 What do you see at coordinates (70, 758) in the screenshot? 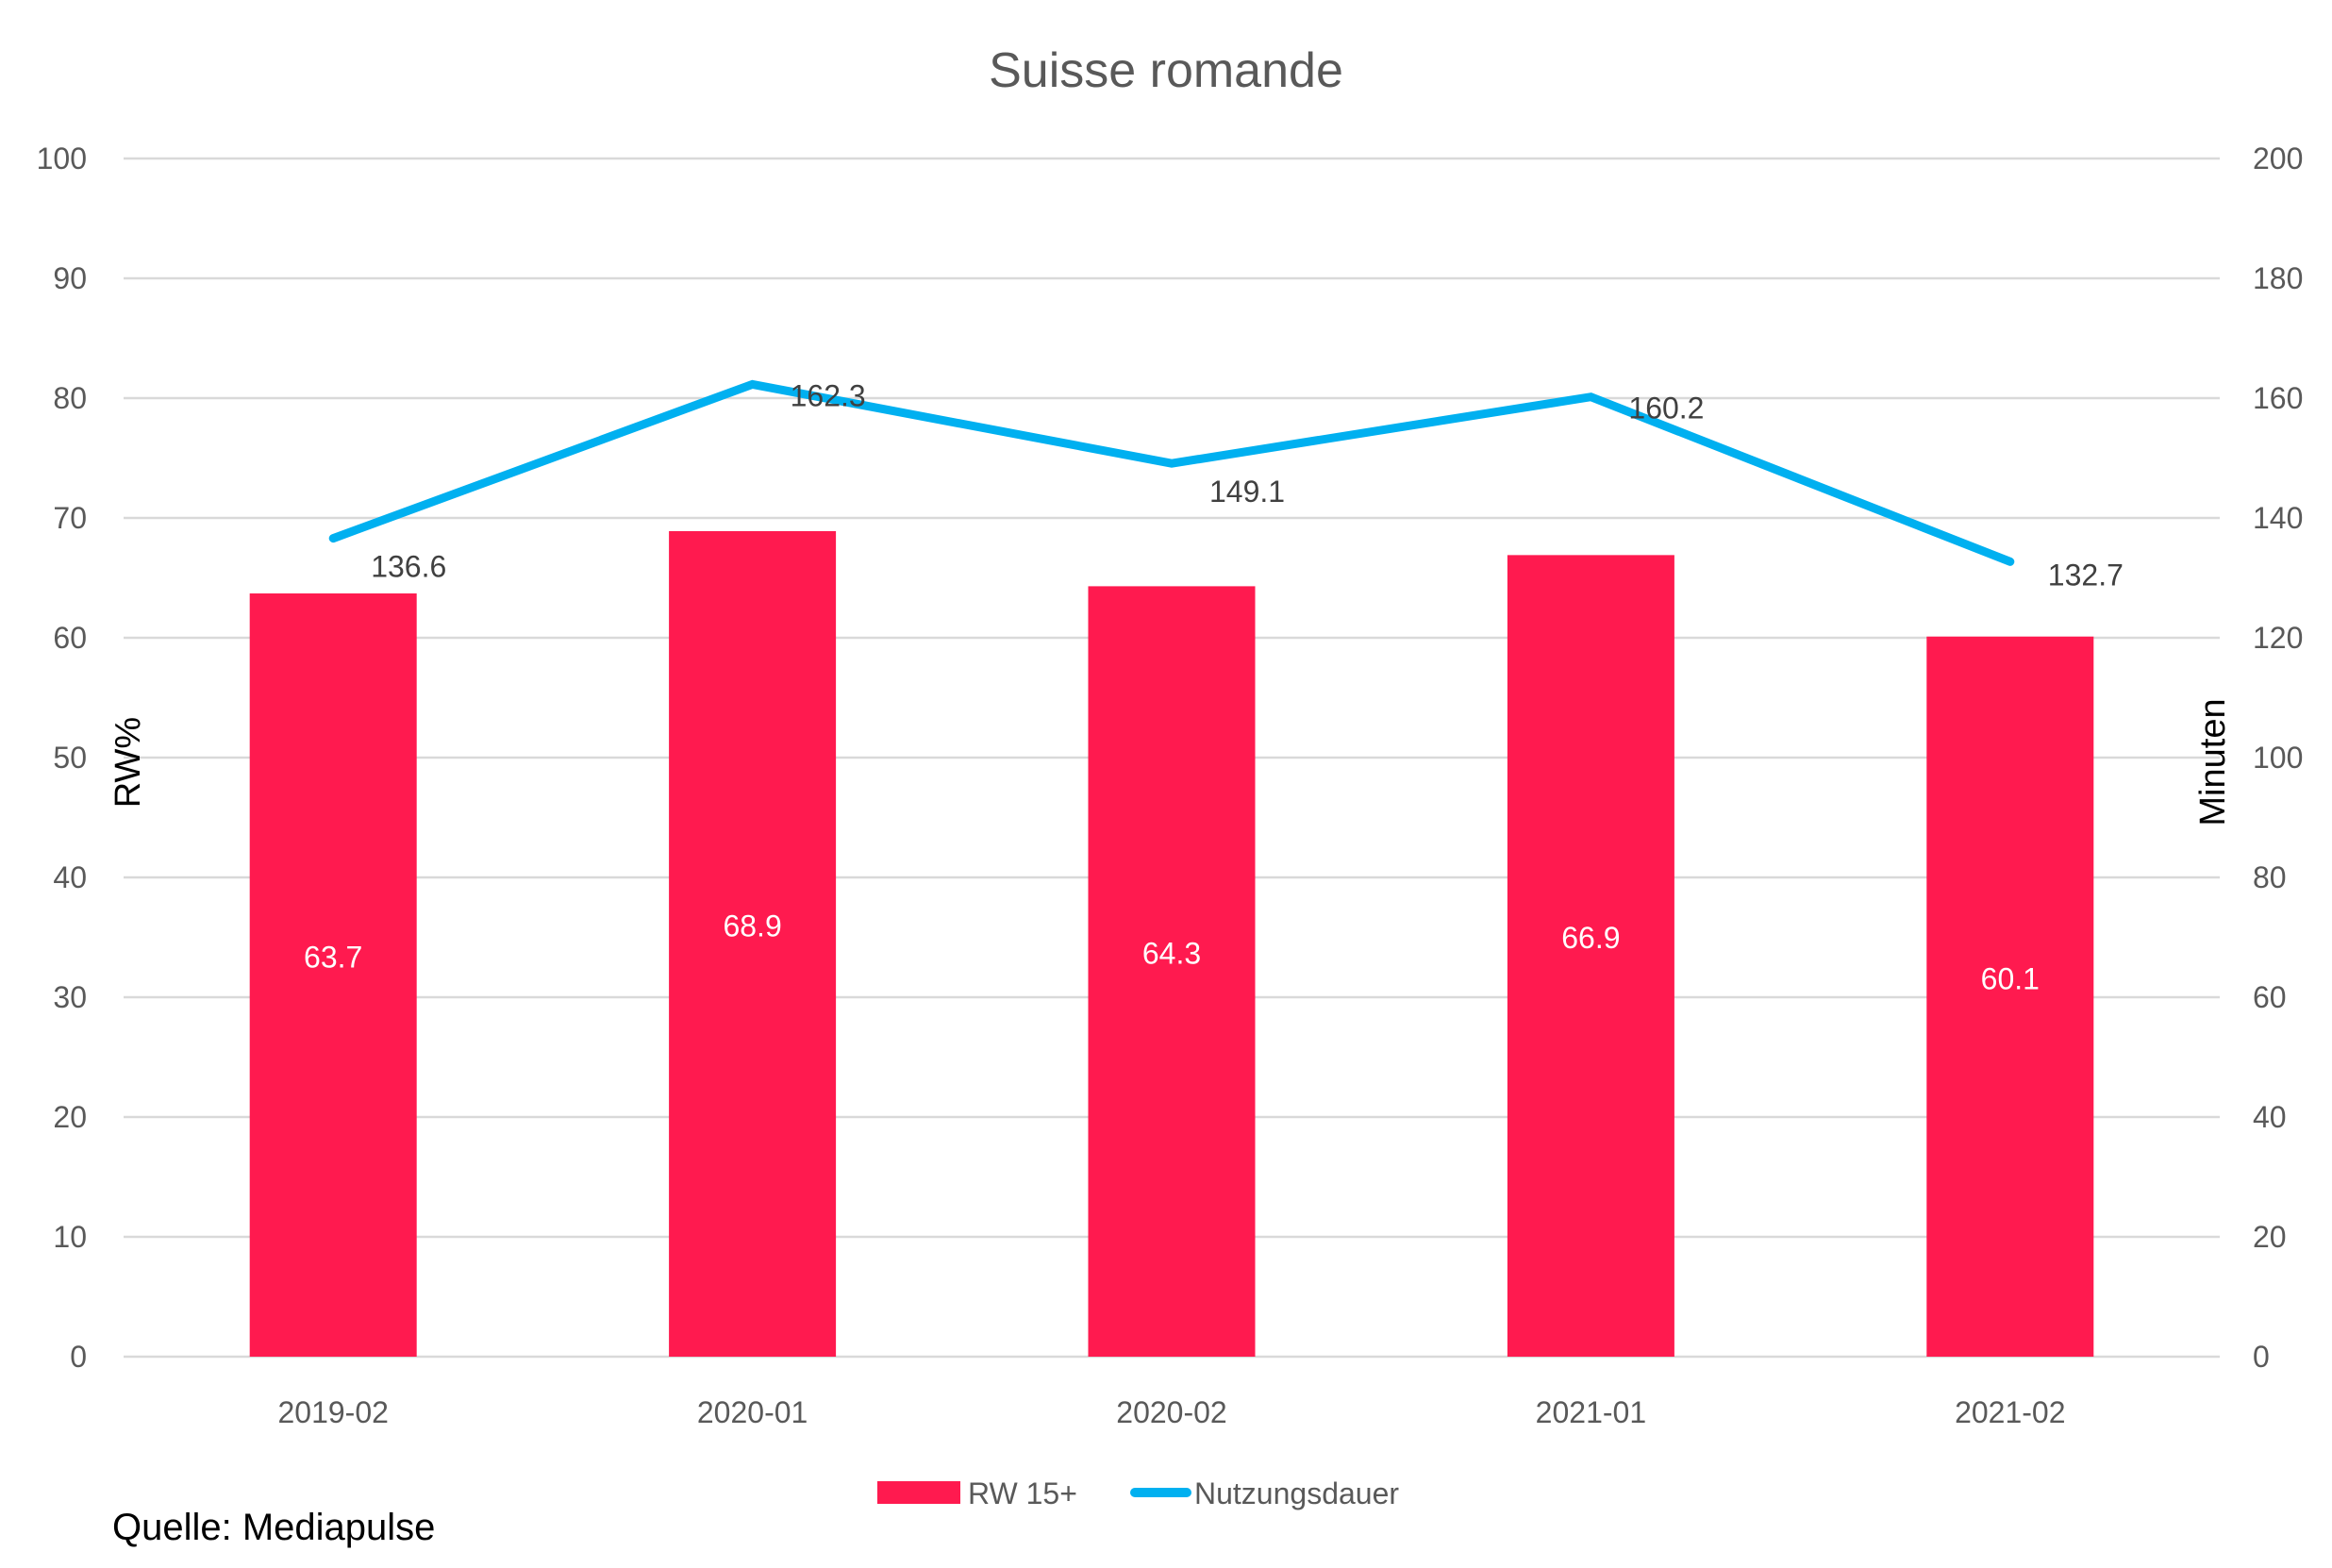
I see `left-tick-label: 50` at bounding box center [70, 758].